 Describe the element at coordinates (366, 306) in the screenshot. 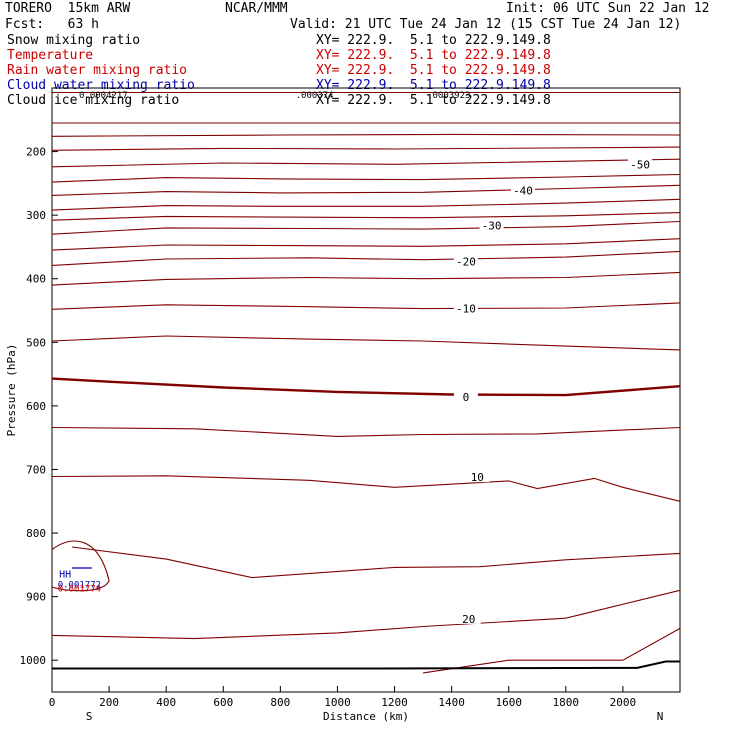

I see `temp-contour--10` at that location.